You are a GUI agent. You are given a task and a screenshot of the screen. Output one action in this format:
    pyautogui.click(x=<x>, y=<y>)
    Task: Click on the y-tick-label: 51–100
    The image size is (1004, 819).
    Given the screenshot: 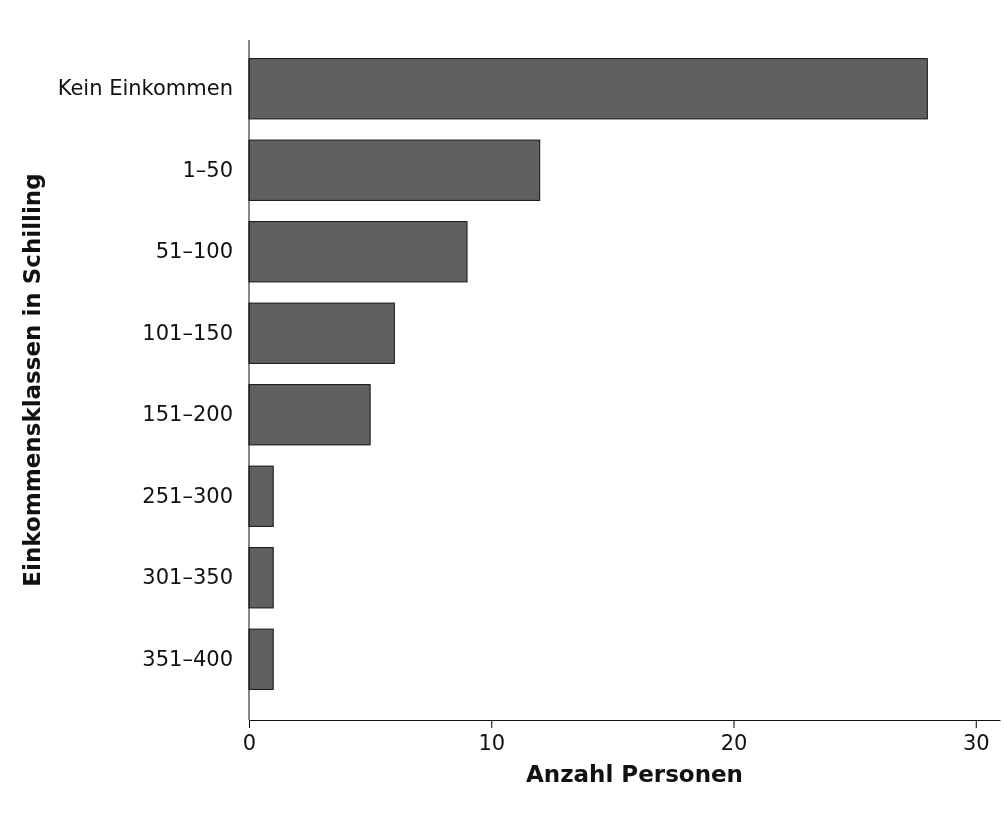 What is the action you would take?
    pyautogui.click(x=194, y=251)
    